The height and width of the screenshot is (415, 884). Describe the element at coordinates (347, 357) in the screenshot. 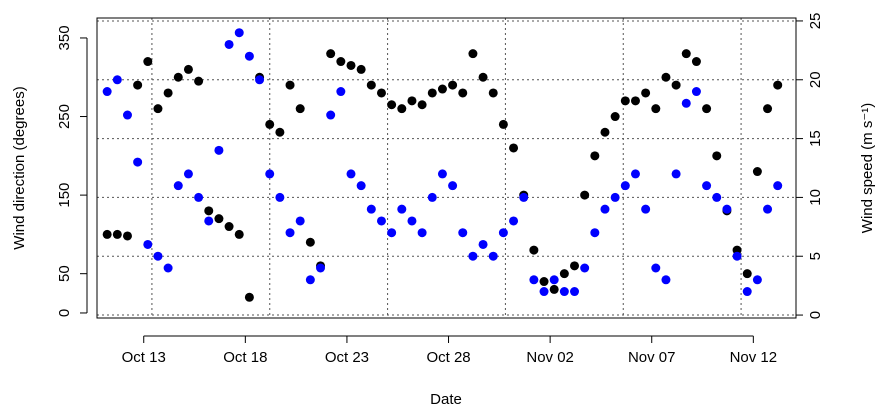

I see `x-tick-label: Oct 23` at that location.